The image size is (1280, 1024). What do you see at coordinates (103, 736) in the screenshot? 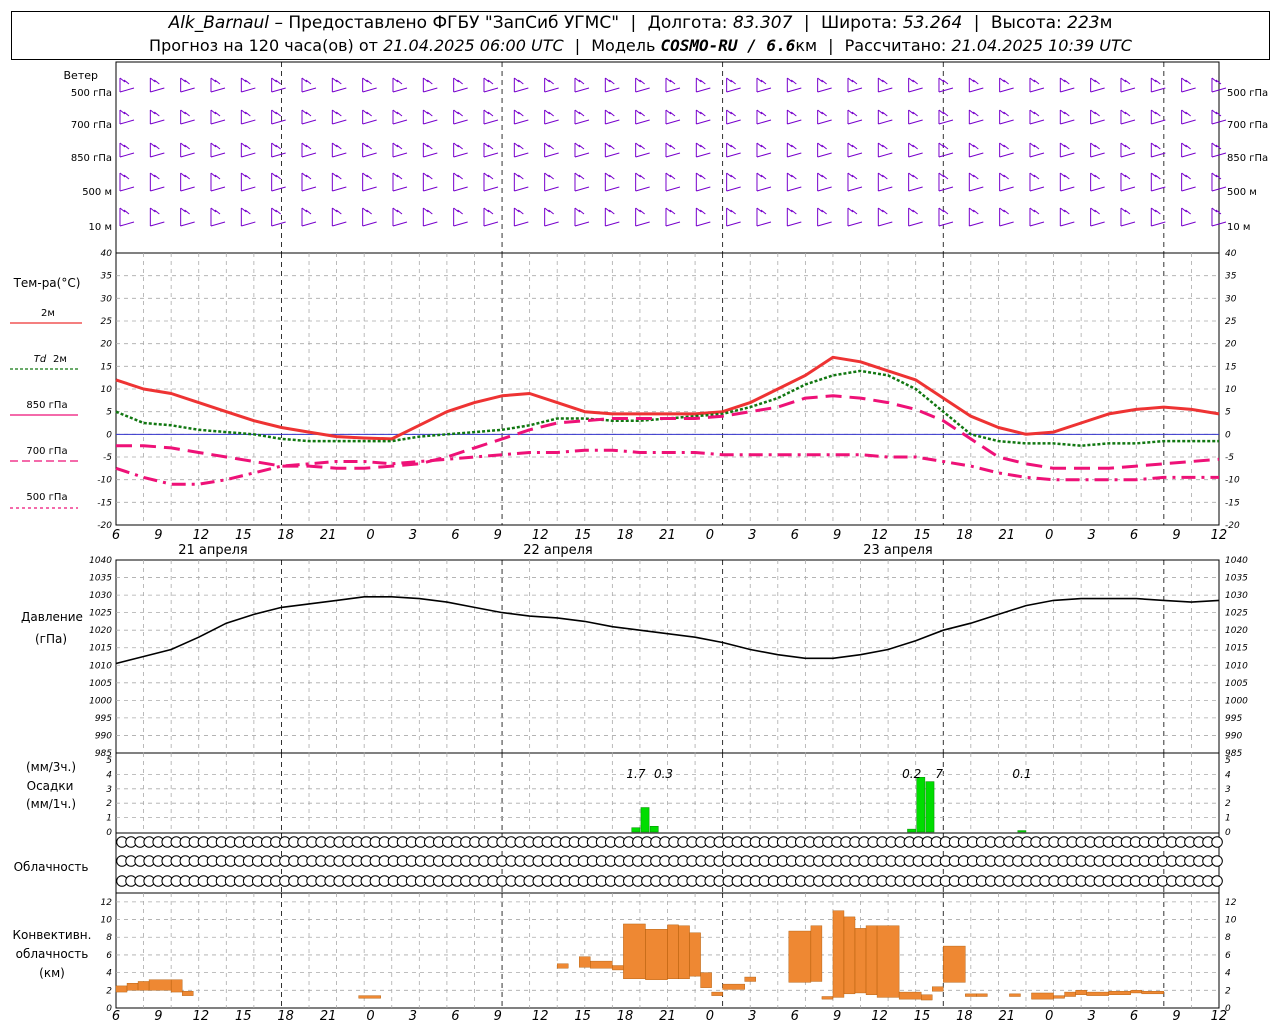
I see `y-tick-label: 990` at bounding box center [103, 736].